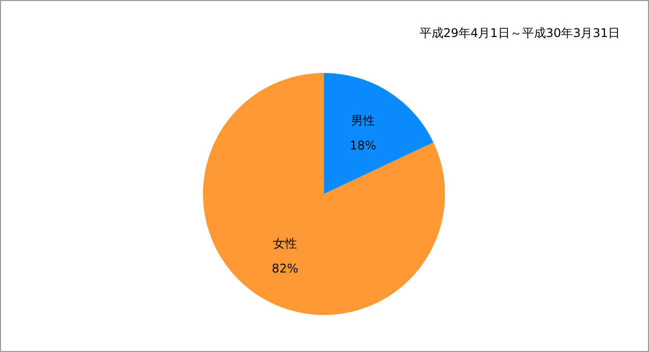  I want to click on title: 平成29年4月1日～平成30年3月31日, so click(519, 33).